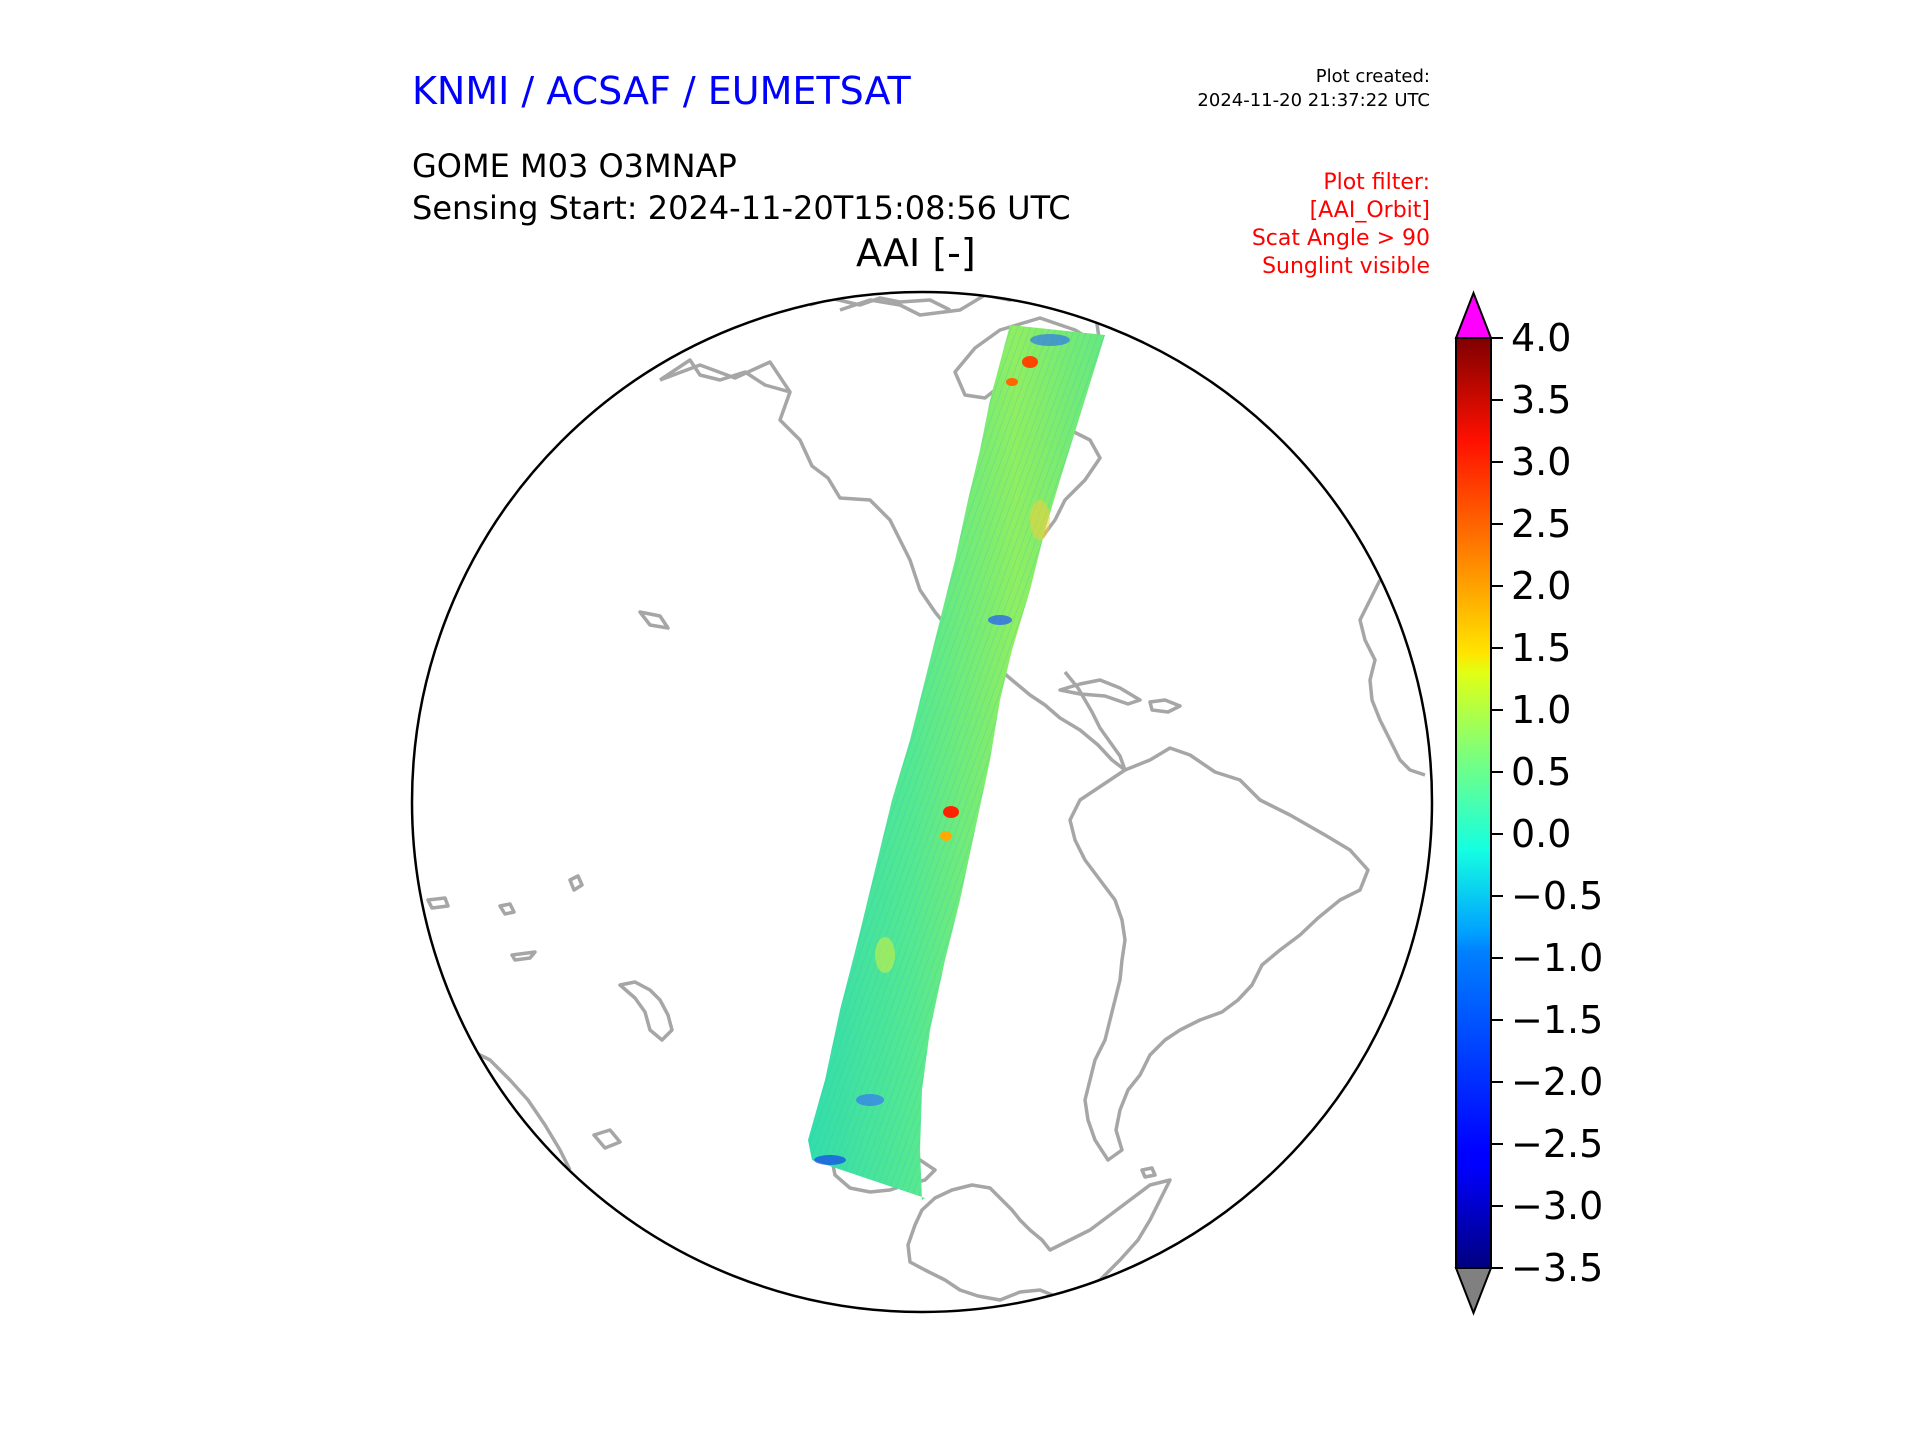 Image resolution: width=1920 pixels, height=1440 pixels. I want to click on coastline-cuba, so click(1100, 692).